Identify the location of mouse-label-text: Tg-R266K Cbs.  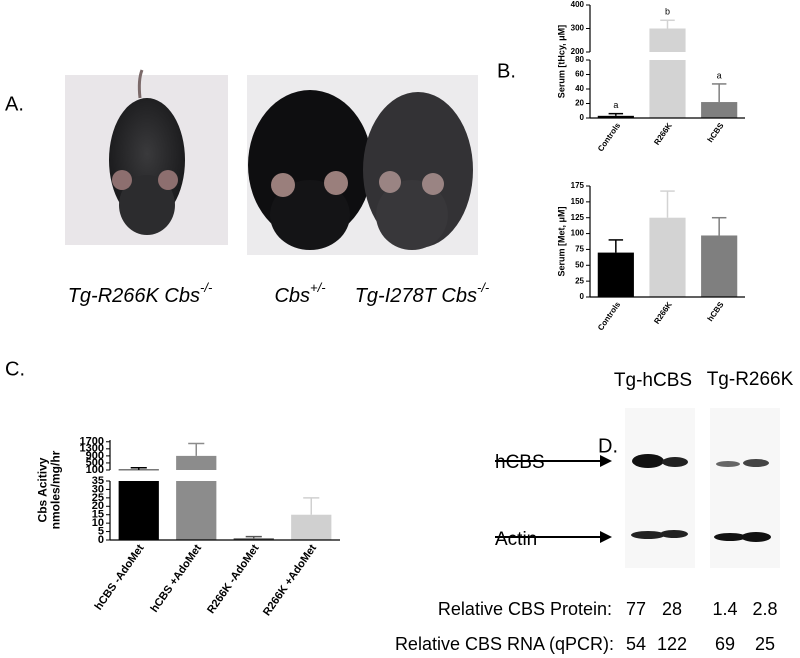
(134, 296).